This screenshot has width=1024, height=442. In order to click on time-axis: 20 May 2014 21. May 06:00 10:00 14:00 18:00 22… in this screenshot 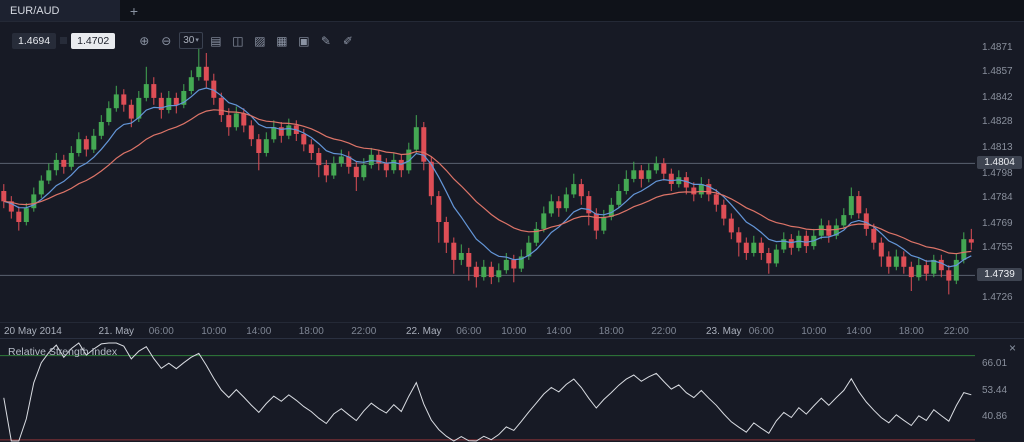, I will do `click(512, 330)`.